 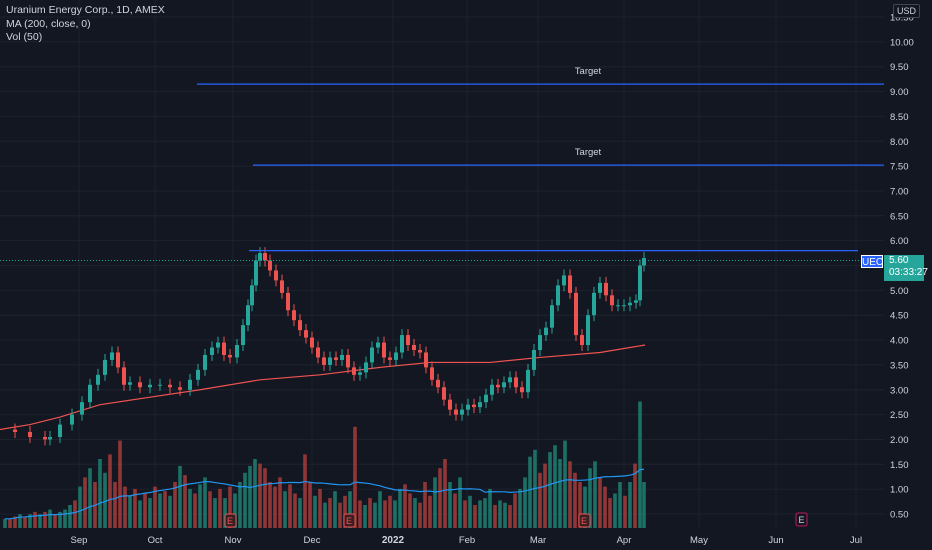 I want to click on volume-legend: Vol (50), so click(x=24, y=37).